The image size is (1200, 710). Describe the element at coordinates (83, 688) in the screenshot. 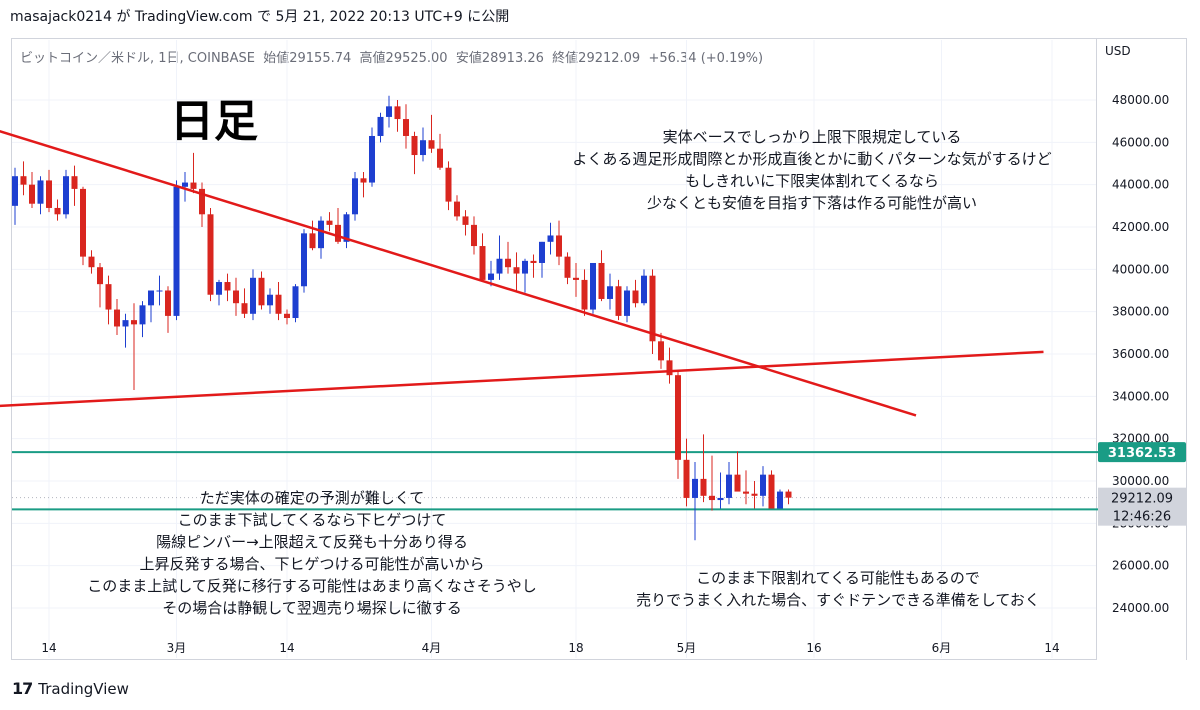

I see `brand-name: TradingView` at that location.